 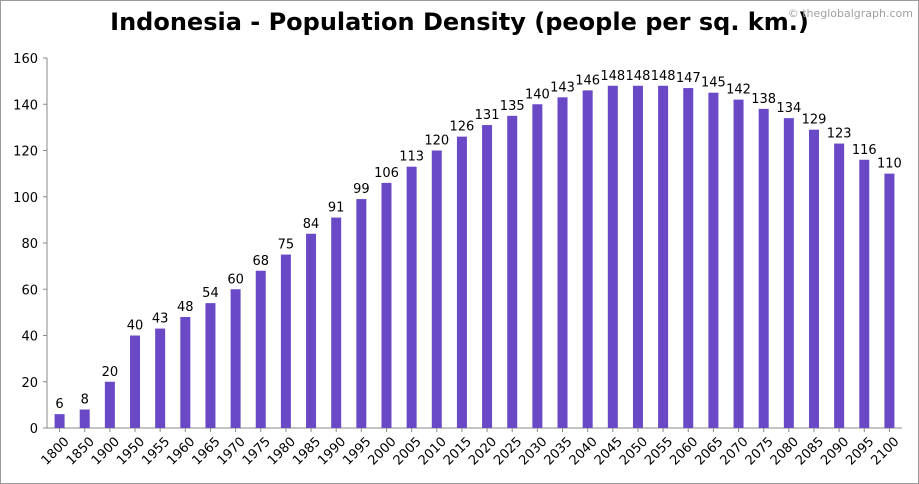 What do you see at coordinates (181, 451) in the screenshot?
I see `x-tick-label: 1960` at bounding box center [181, 451].